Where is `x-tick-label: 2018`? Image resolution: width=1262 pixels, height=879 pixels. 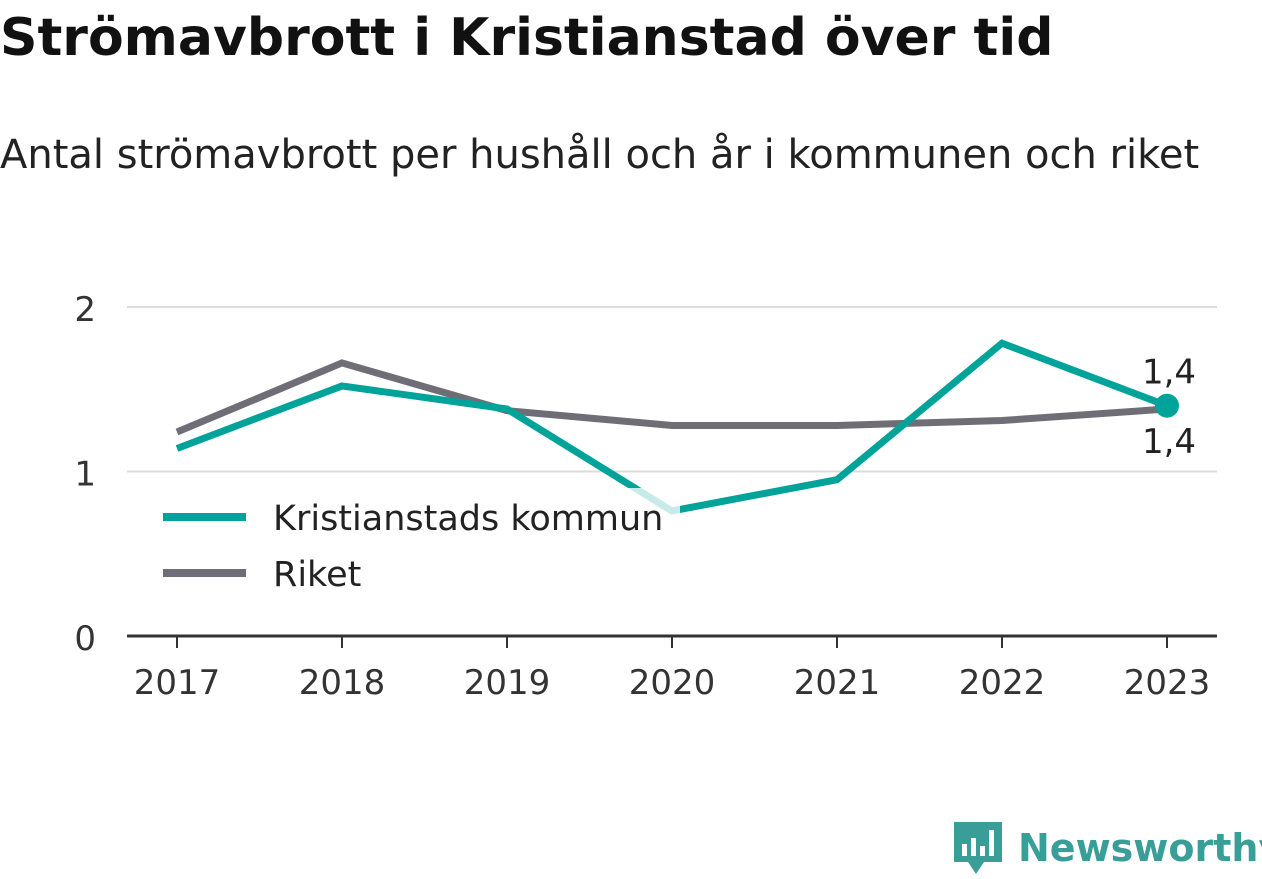
x-tick-label: 2018 is located at coordinates (342, 683).